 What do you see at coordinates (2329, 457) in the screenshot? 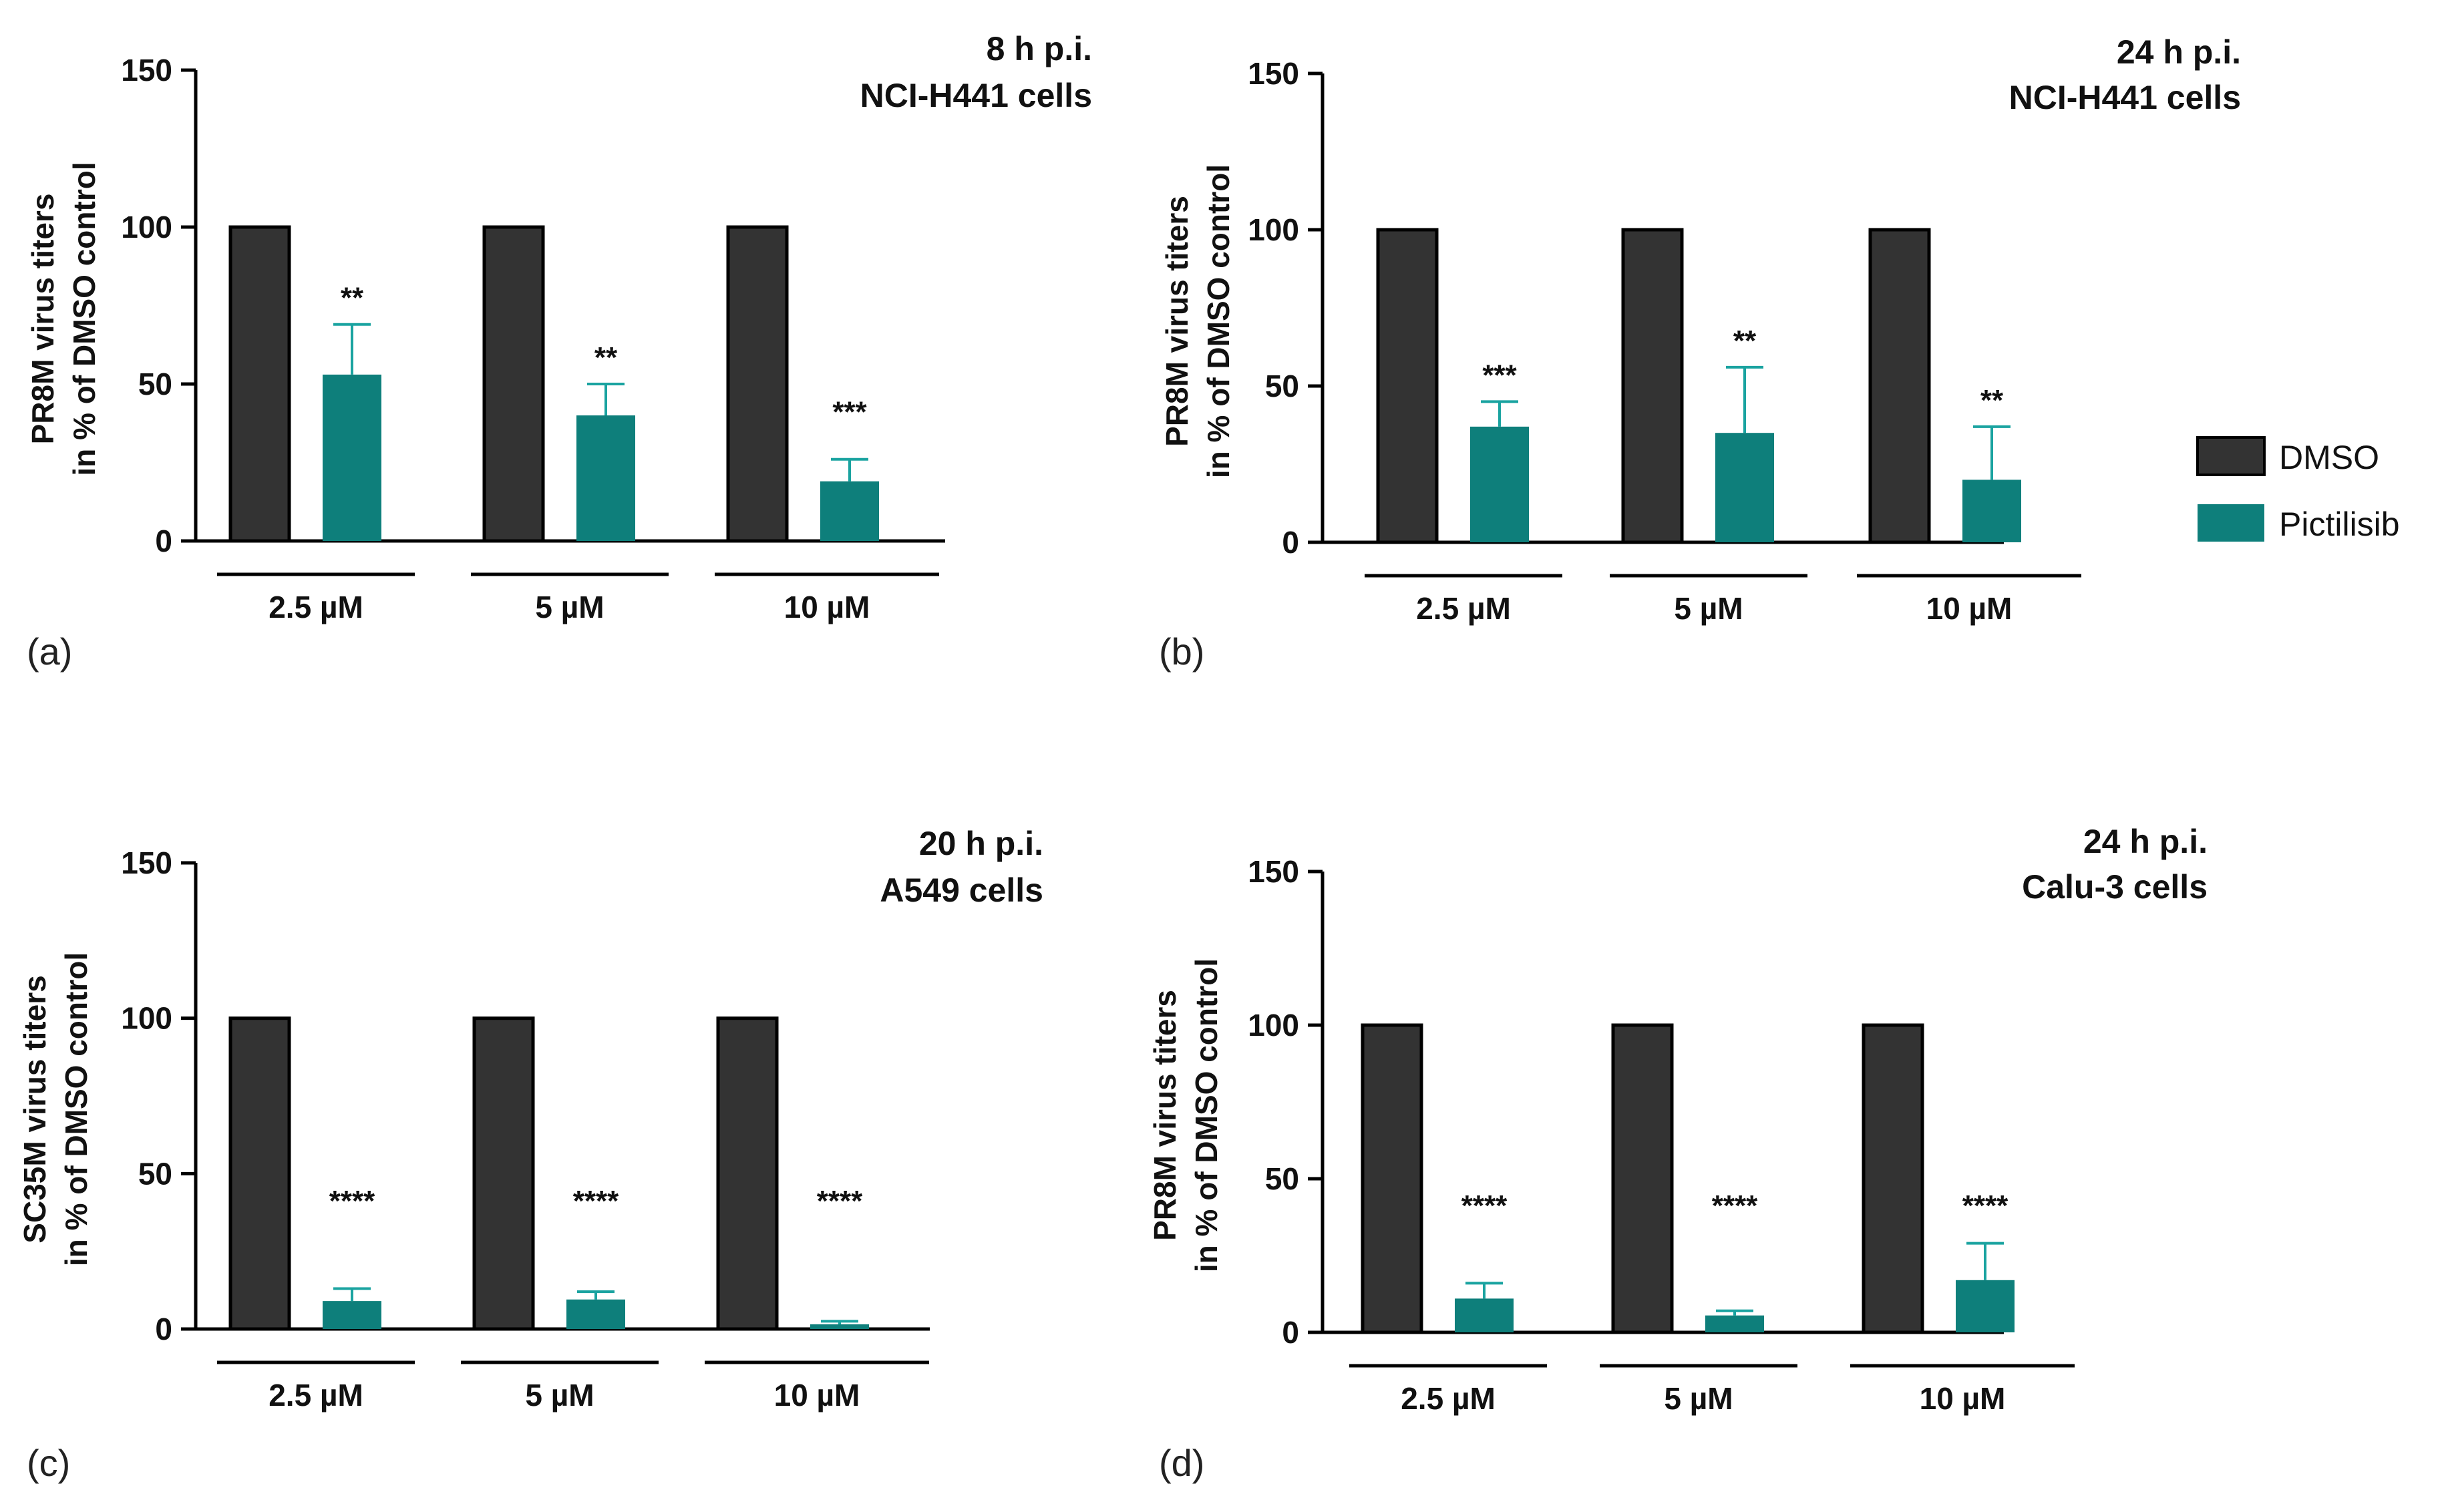
I see `legend-label-dmso: DMSO` at bounding box center [2329, 457].